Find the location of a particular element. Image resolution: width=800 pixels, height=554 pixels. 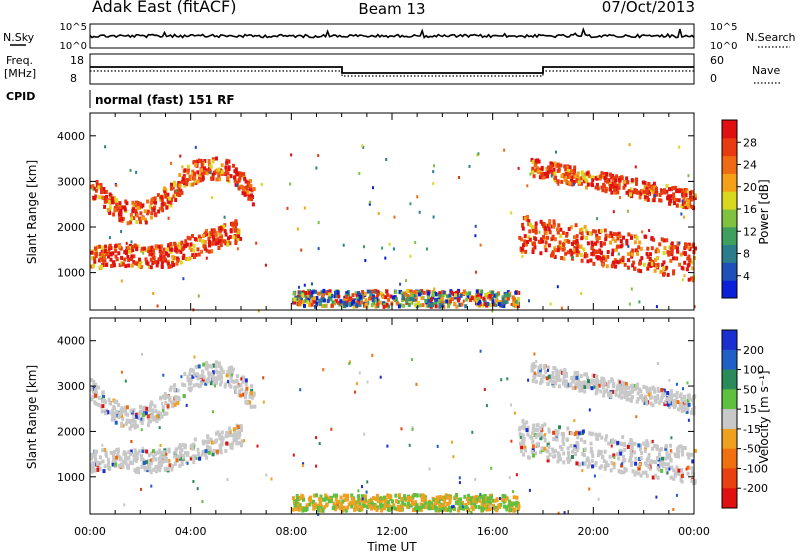

colorbar-tick-label: 28 is located at coordinates (750, 142).